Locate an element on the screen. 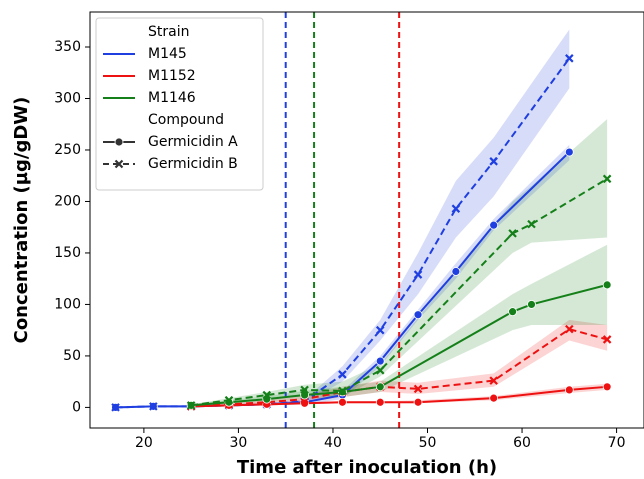 The width and height of the screenshot is (644, 479). legend-label: Germicidin B is located at coordinates (193, 164).